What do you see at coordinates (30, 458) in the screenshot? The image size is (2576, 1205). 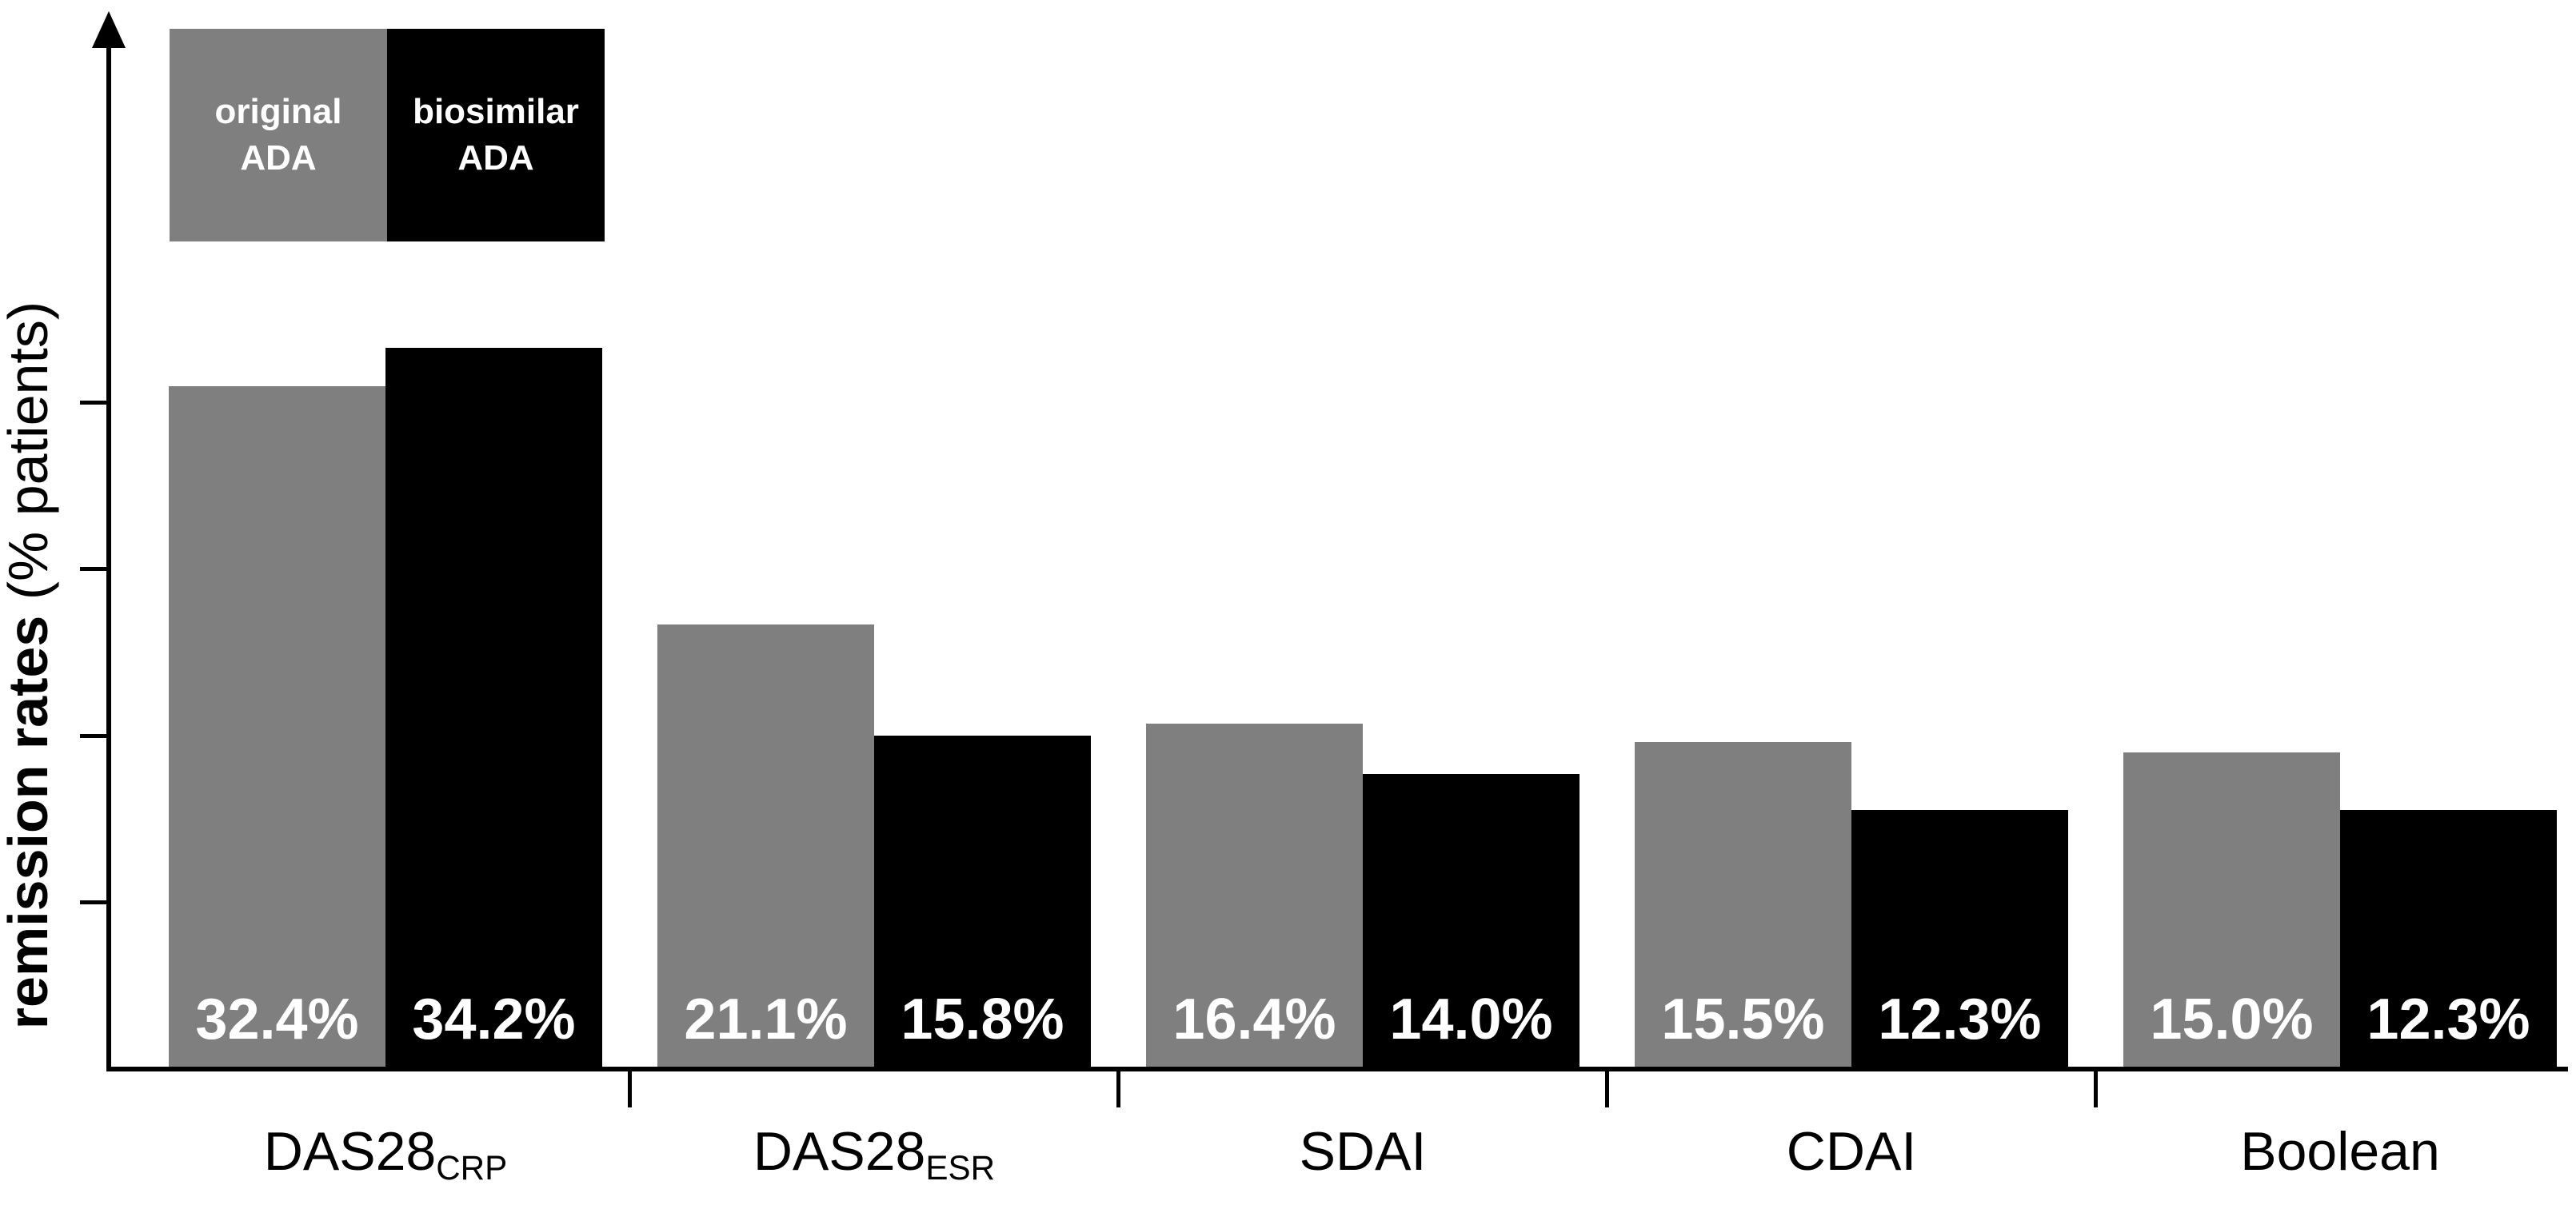 I see `y-axis-label-normal: (% patients)` at bounding box center [30, 458].